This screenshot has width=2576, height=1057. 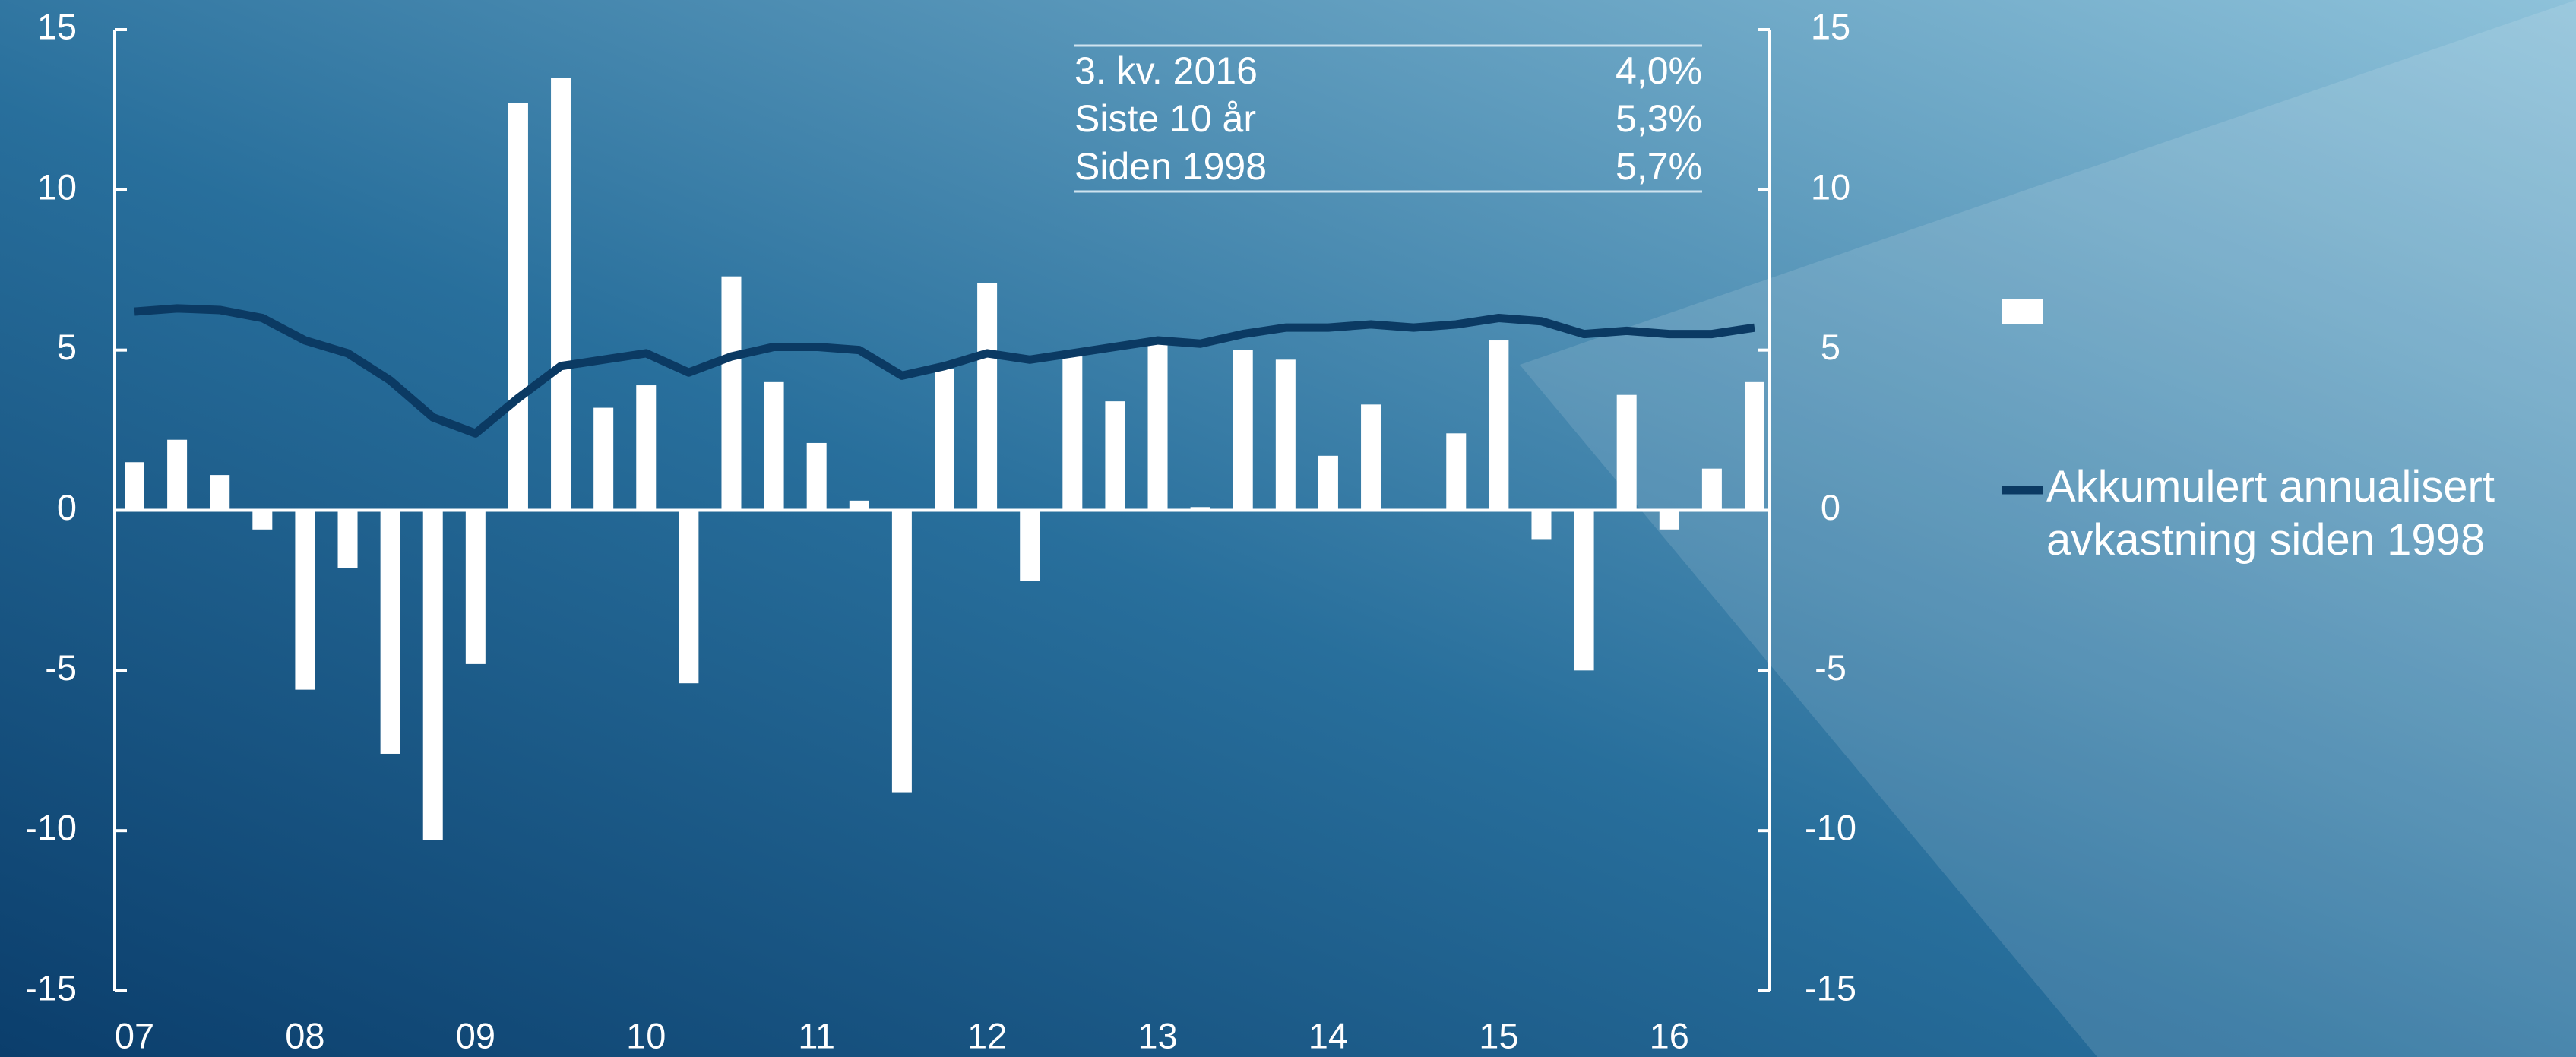 I want to click on y2-tick-label: 10, so click(x=1830, y=186).